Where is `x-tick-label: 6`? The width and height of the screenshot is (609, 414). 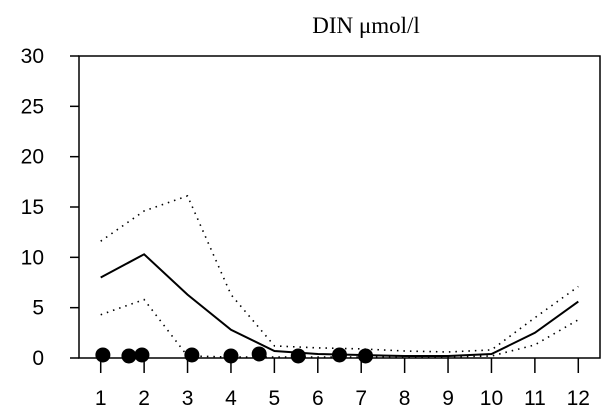
x-tick-label: 6 is located at coordinates (318, 398).